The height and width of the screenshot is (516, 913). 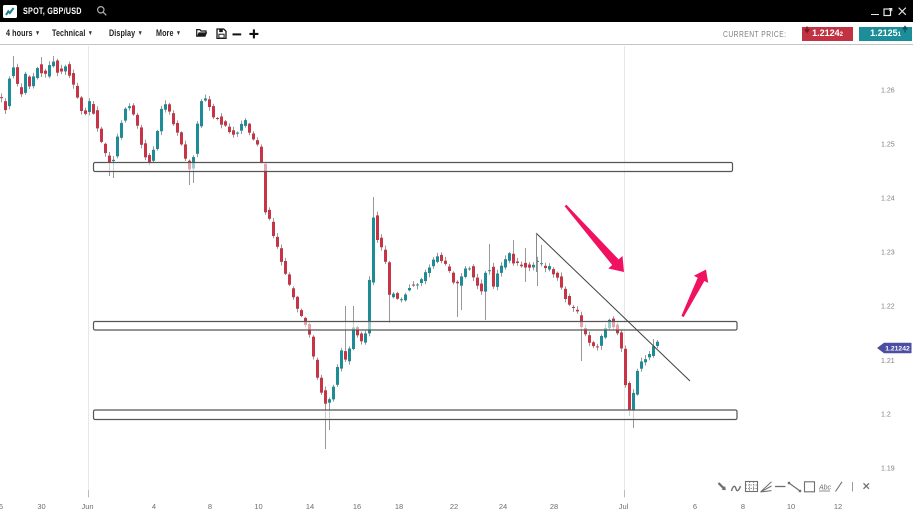 I want to click on svg-text: 1.25, so click(x=888, y=144).